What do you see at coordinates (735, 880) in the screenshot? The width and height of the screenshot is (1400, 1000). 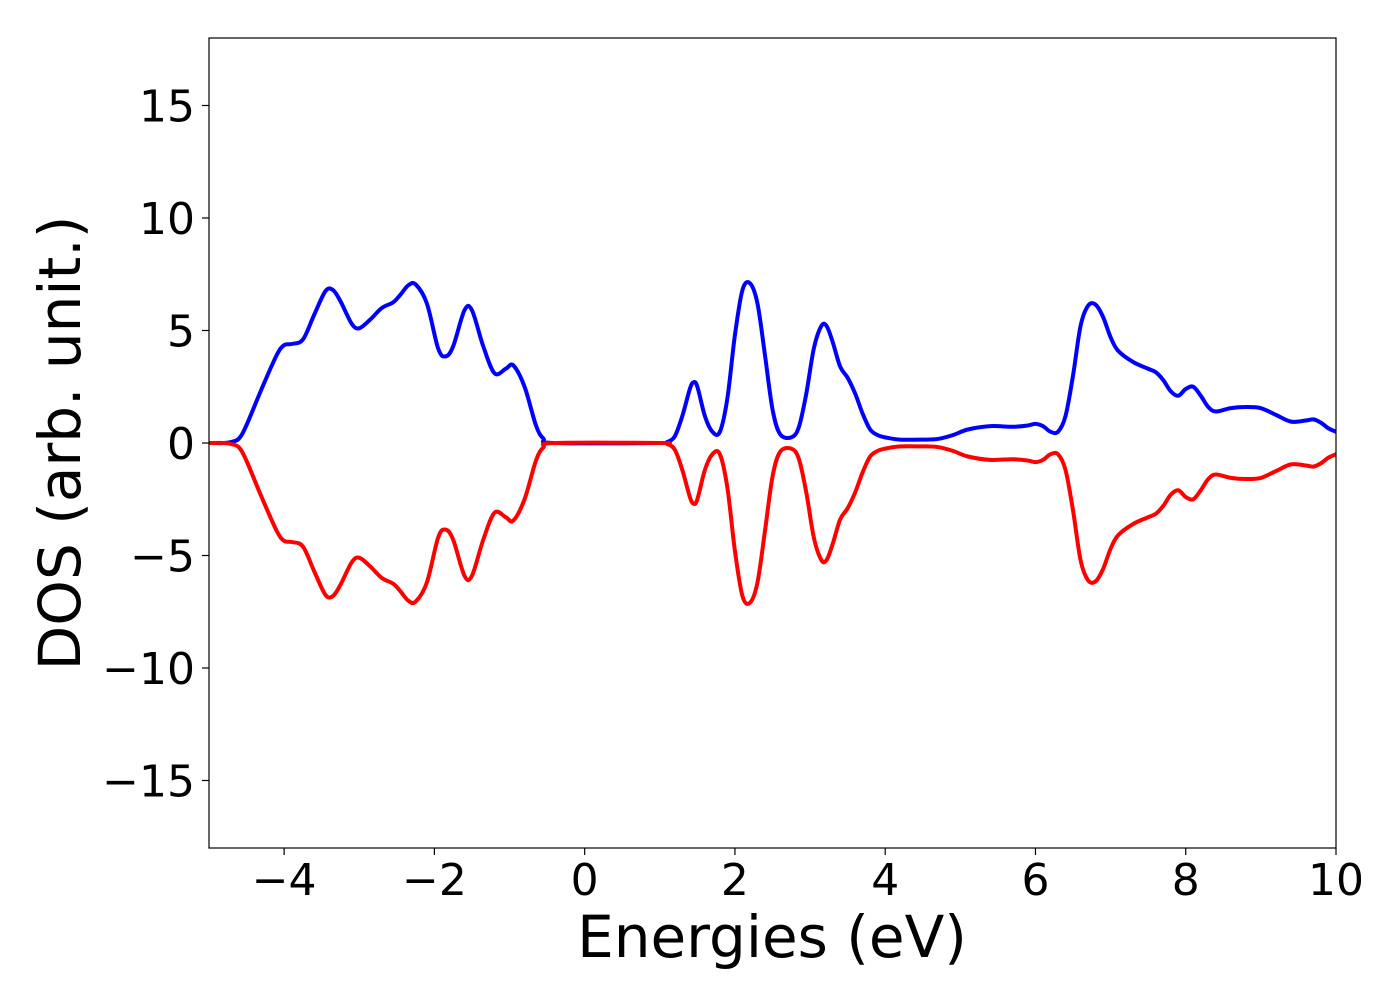 I see `x-tick-label: 2` at bounding box center [735, 880].